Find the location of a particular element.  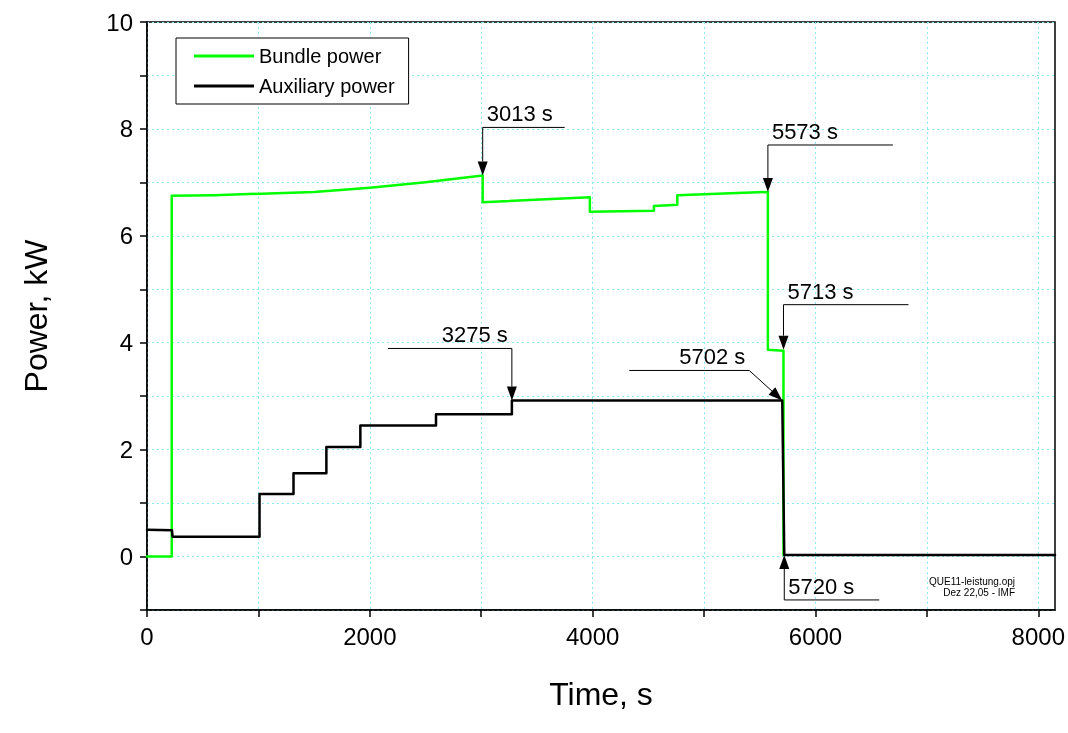

y-tick-label: 10 is located at coordinates (119, 22).